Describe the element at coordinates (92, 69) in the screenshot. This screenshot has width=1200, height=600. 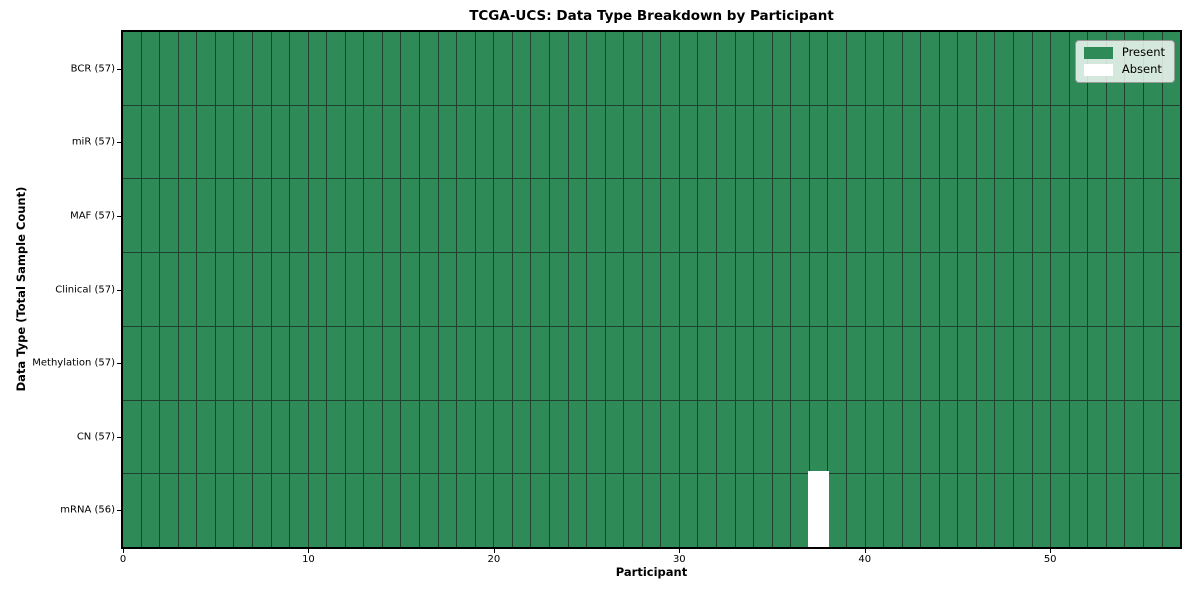
I see `y-tick-label: BCR (57)` at that location.